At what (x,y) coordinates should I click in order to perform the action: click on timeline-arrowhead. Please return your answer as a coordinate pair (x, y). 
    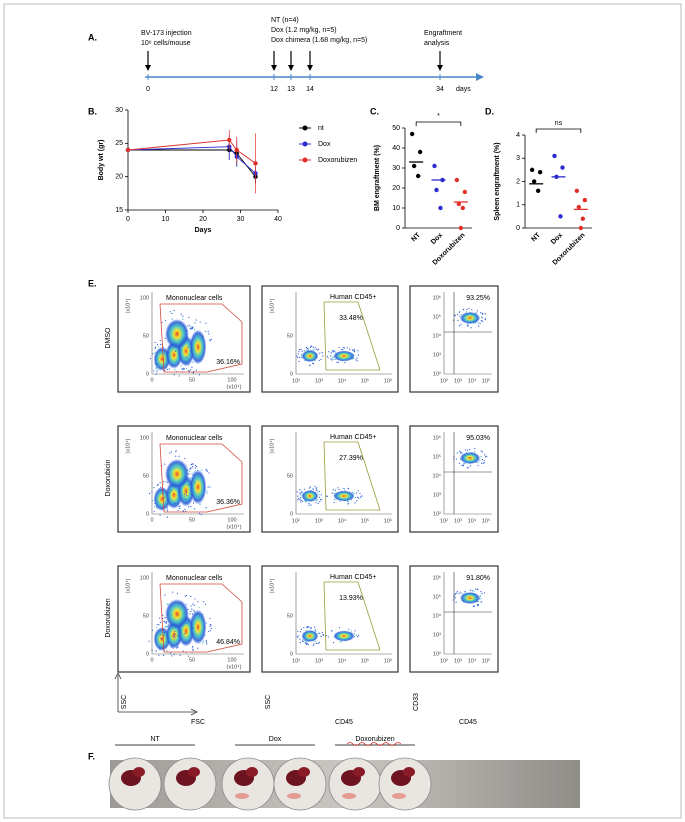
    Looking at the image, I should click on (480, 77).